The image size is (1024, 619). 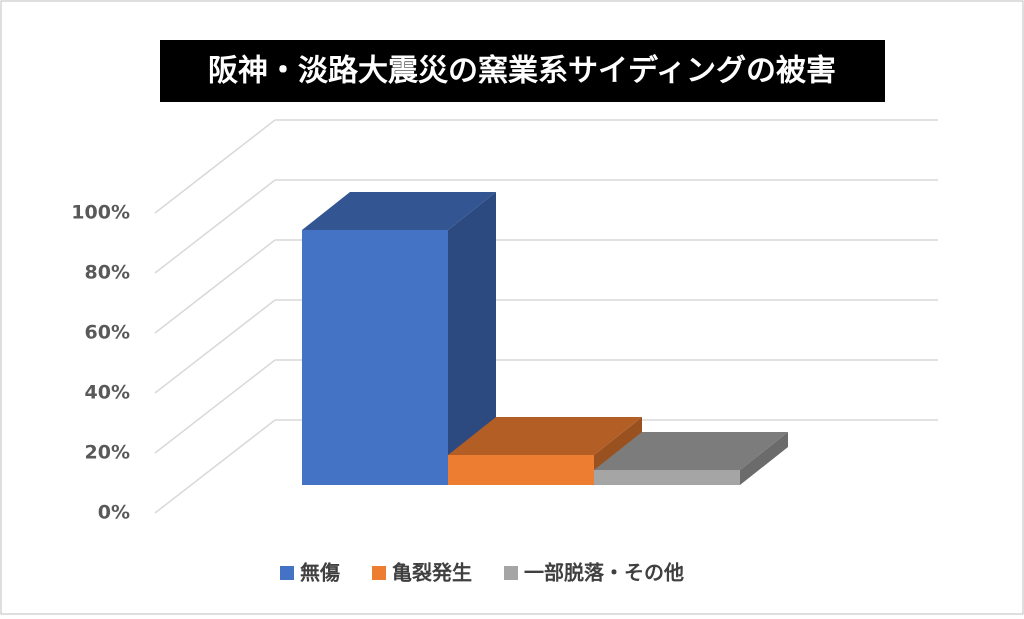 What do you see at coordinates (604, 573) in the screenshot?
I see `legend-label: 一部脱落・その他` at bounding box center [604, 573].